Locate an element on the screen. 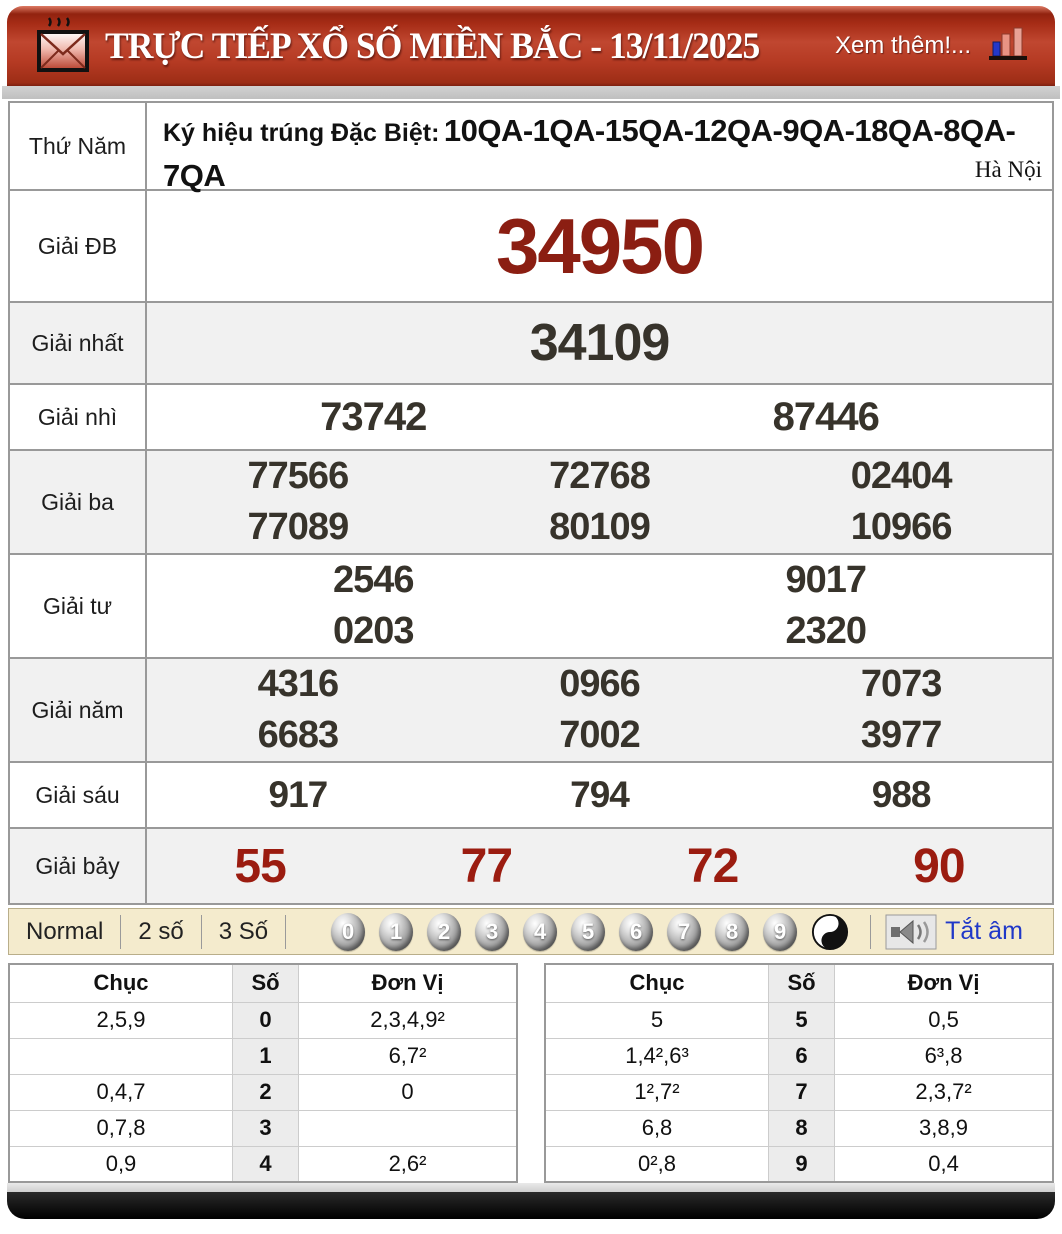 The width and height of the screenshot is (1062, 1234). table-row: 2,5,9 0 2,3,4,9² is located at coordinates (263, 1020).